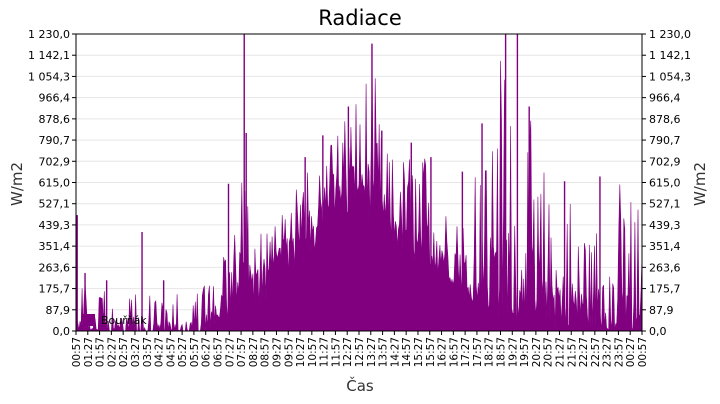  What do you see at coordinates (124, 320) in the screenshot?
I see `legend-label: Bouřňák` at bounding box center [124, 320].